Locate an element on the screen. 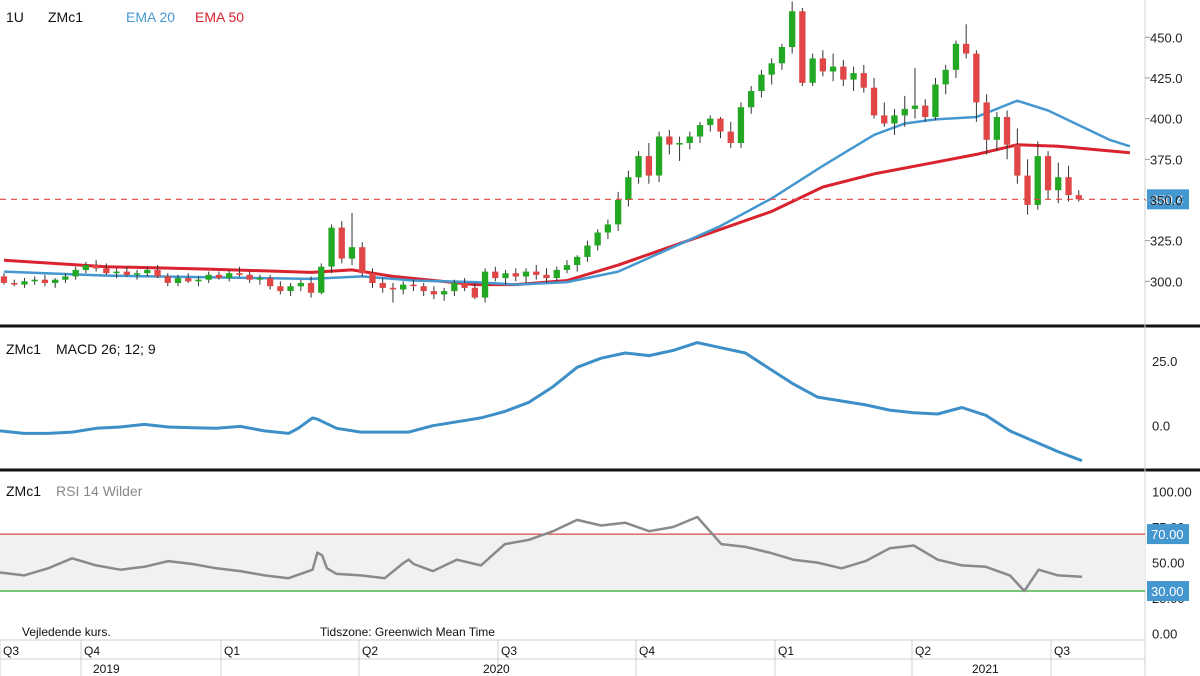 This screenshot has height=676, width=1200. last-price-marker: 350.4 is located at coordinates (594, 199).